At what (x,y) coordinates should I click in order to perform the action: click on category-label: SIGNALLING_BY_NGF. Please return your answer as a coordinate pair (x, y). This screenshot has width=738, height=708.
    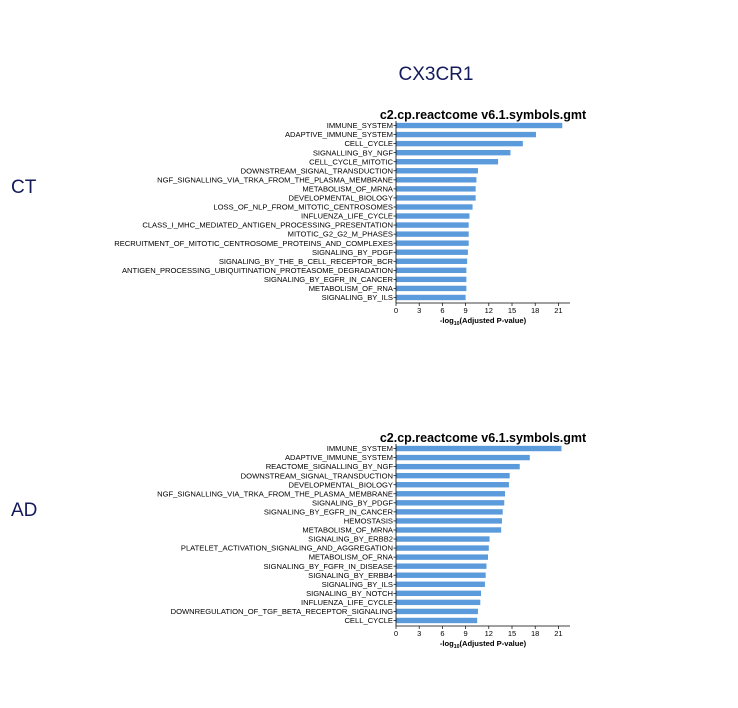
    Looking at the image, I should click on (353, 152).